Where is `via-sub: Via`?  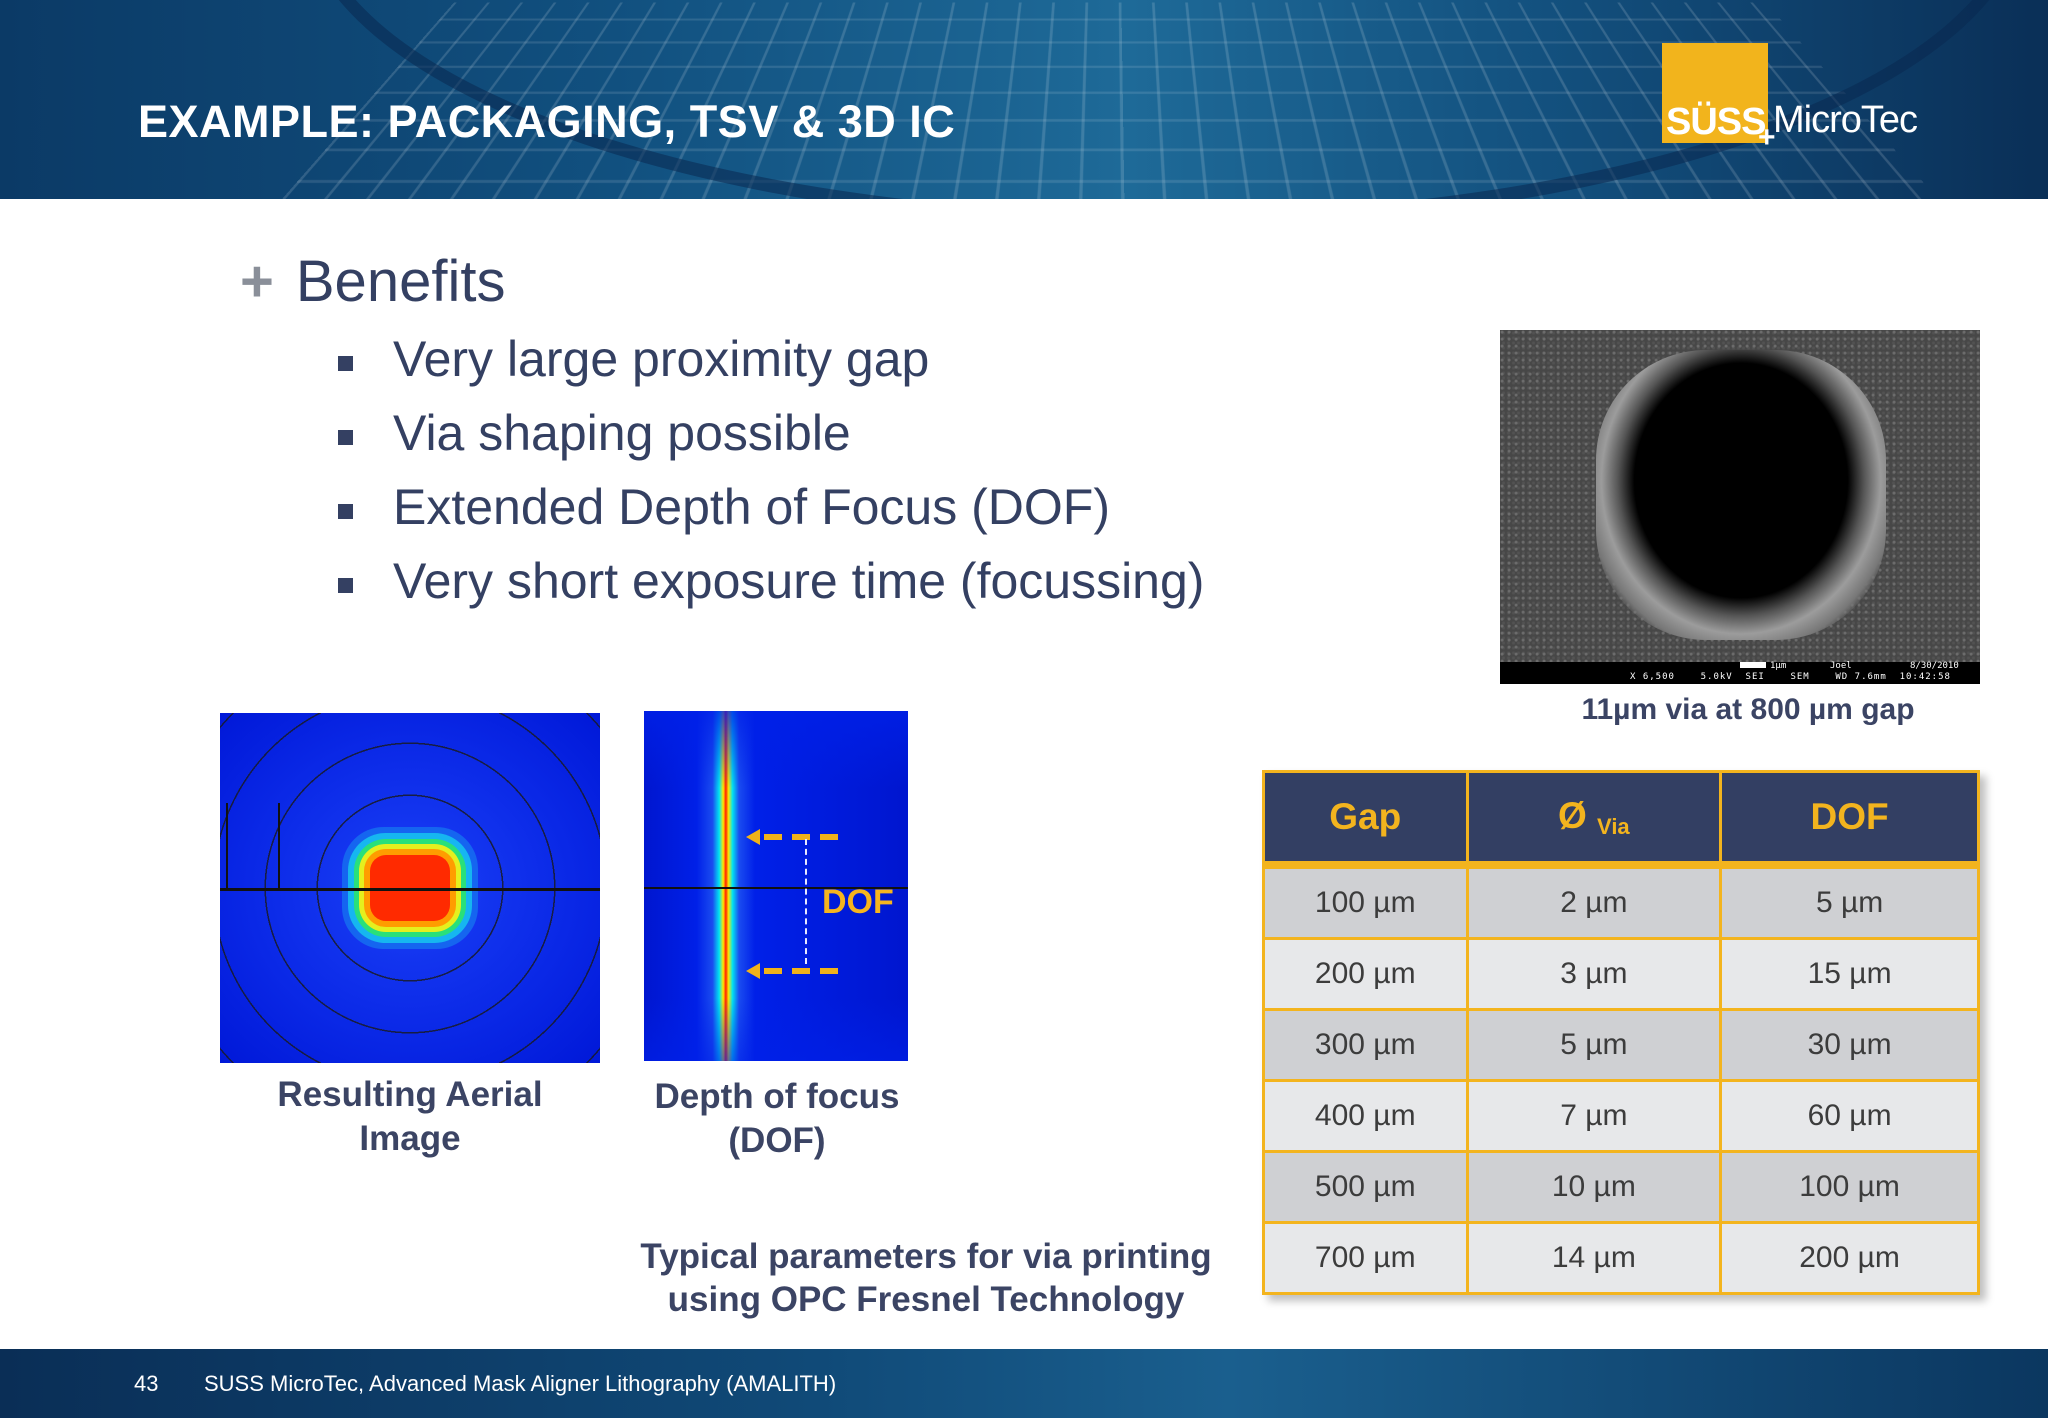
via-sub: Via is located at coordinates (1613, 826).